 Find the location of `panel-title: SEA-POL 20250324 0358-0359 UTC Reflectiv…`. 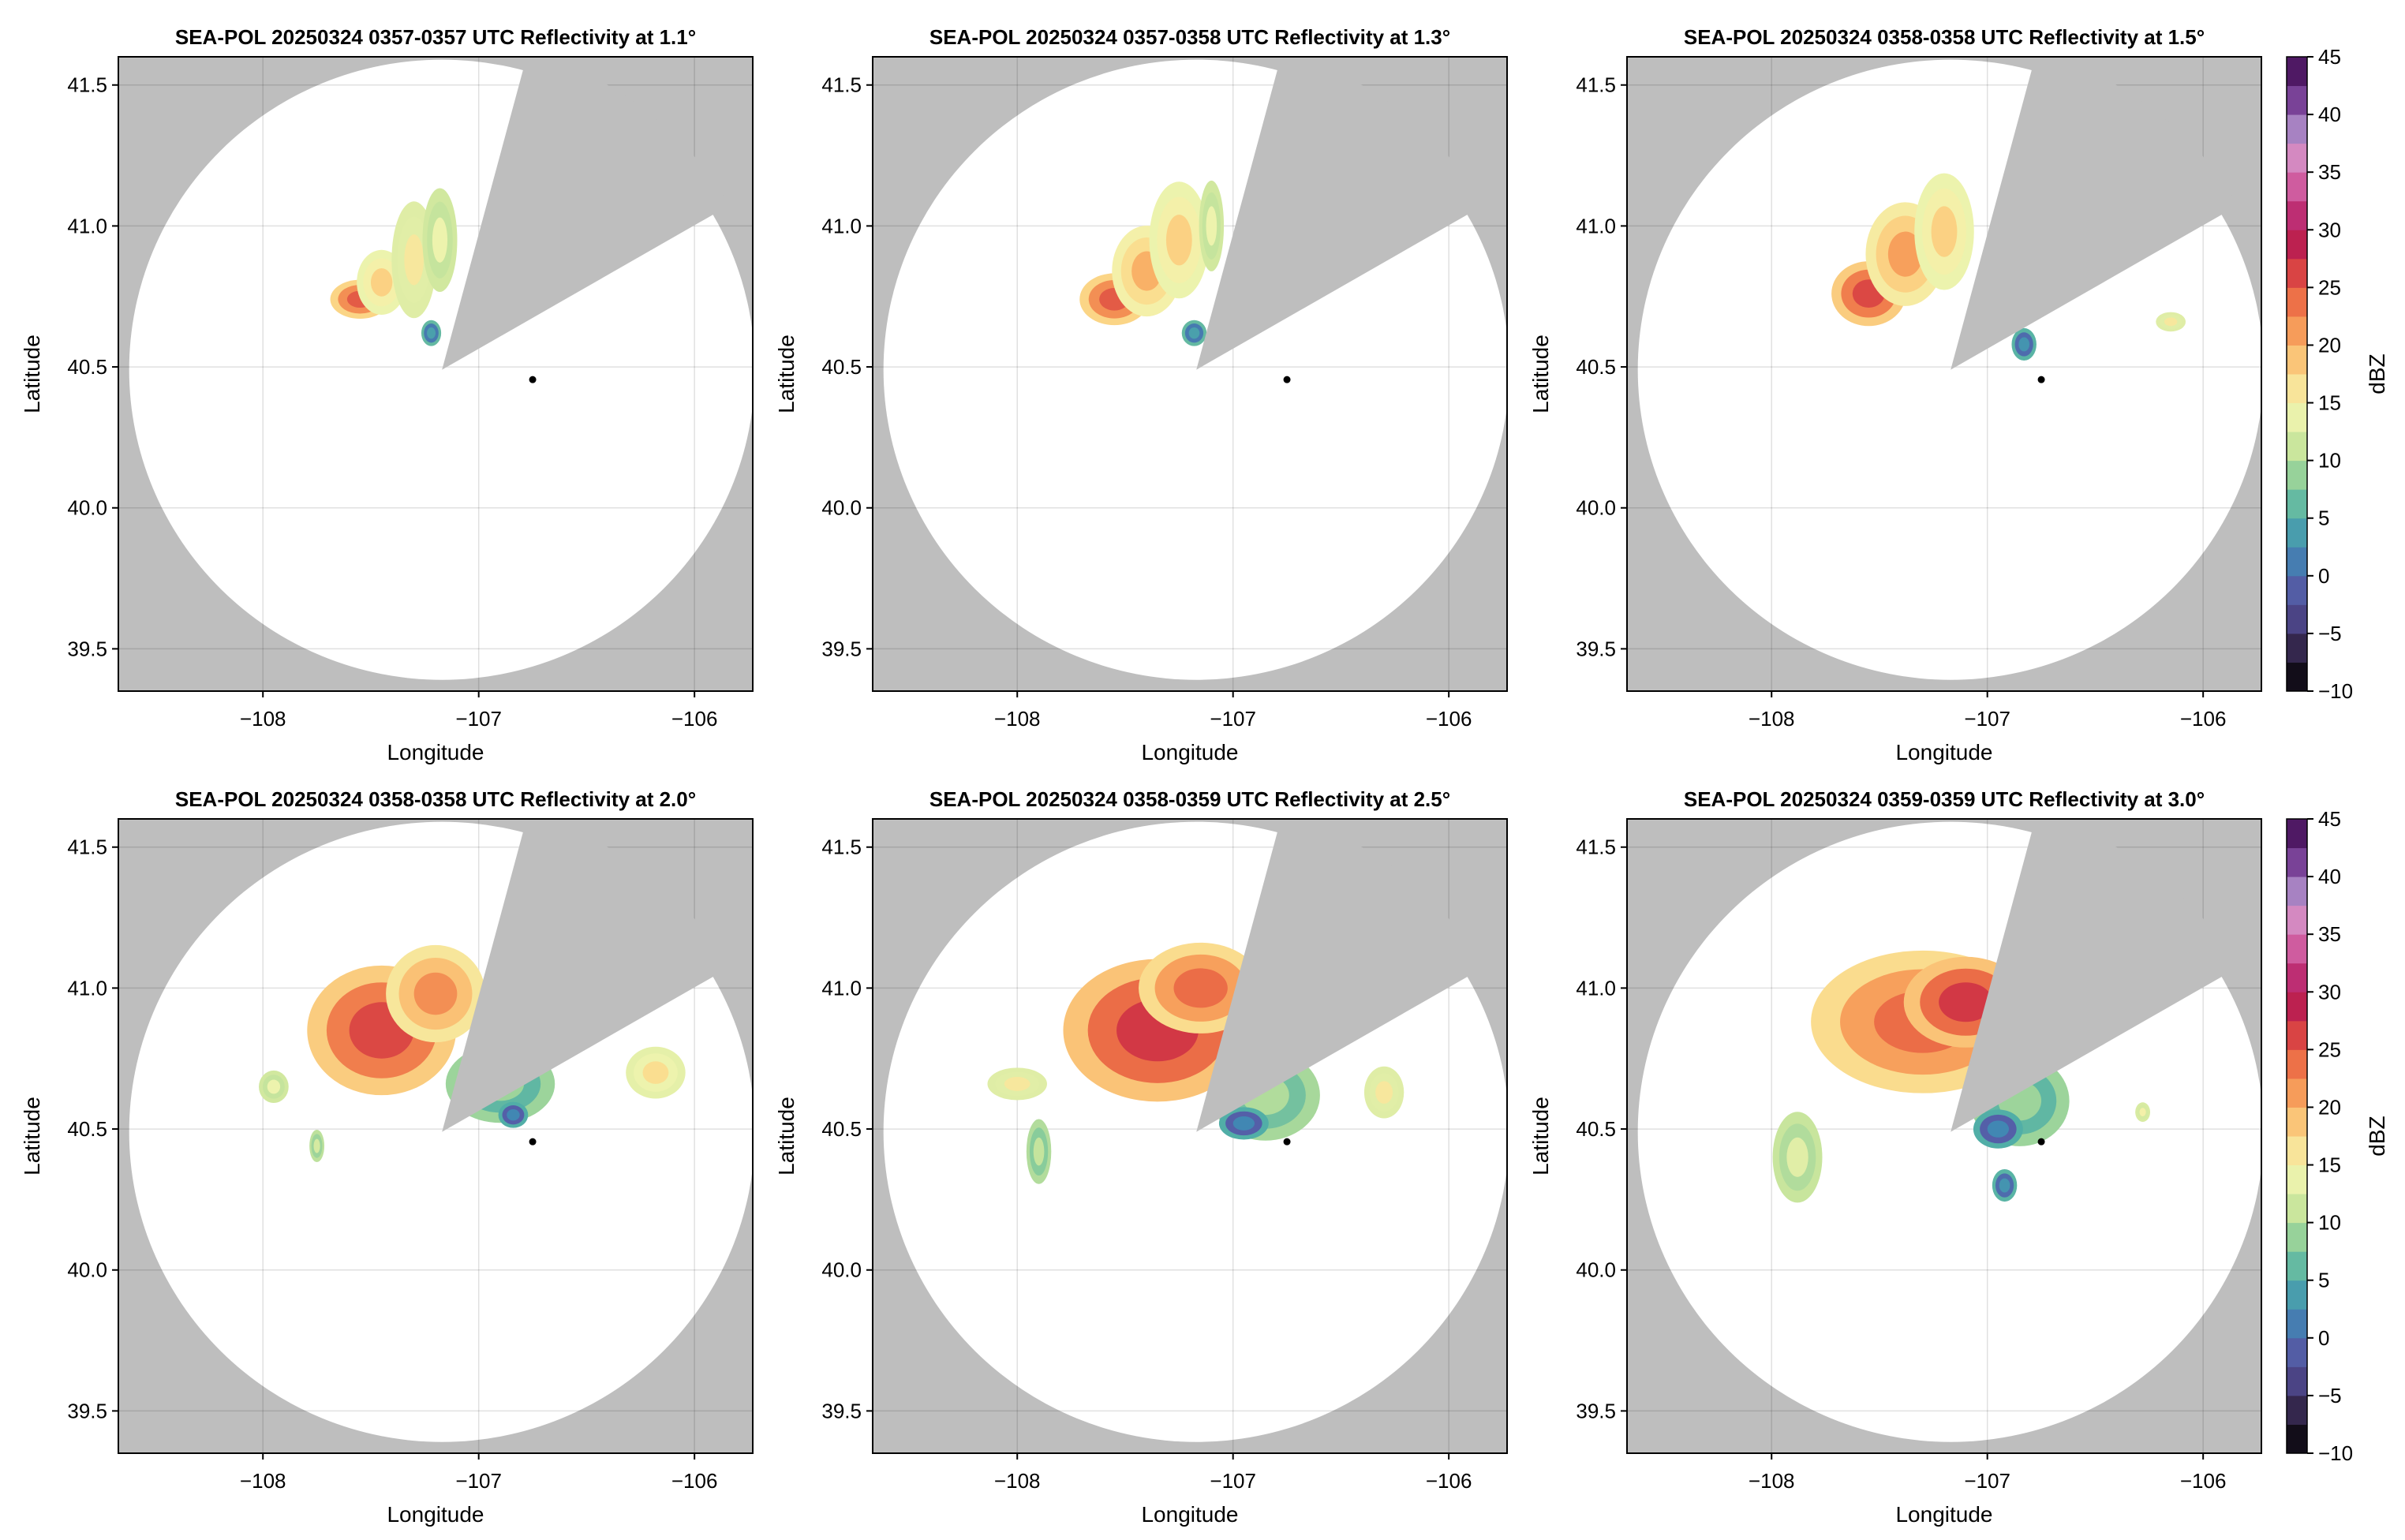

panel-title: SEA-POL 20250324 0358-0359 UTC Reflectiv… is located at coordinates (1189, 799).